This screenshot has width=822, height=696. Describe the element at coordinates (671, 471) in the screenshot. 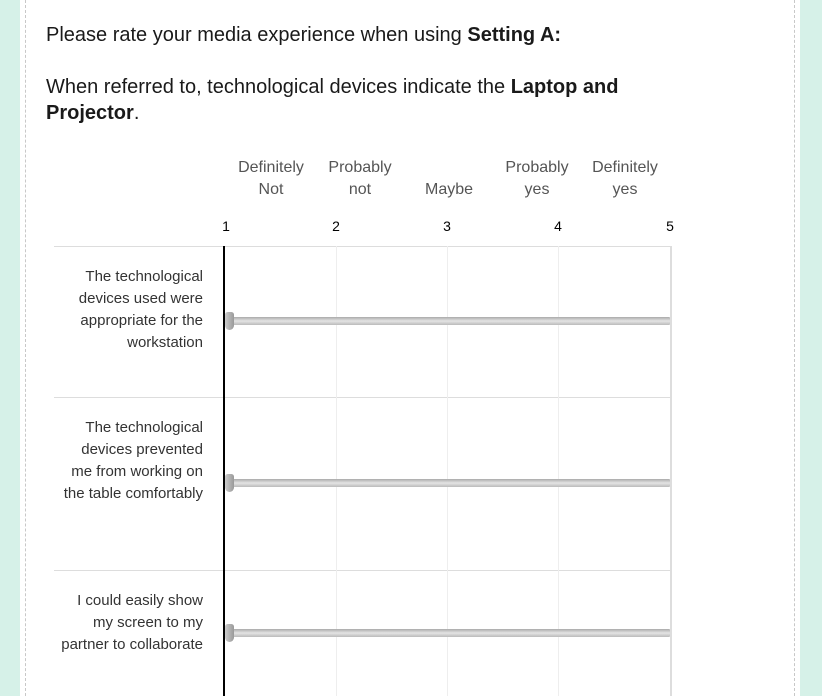

I see `table-border` at that location.